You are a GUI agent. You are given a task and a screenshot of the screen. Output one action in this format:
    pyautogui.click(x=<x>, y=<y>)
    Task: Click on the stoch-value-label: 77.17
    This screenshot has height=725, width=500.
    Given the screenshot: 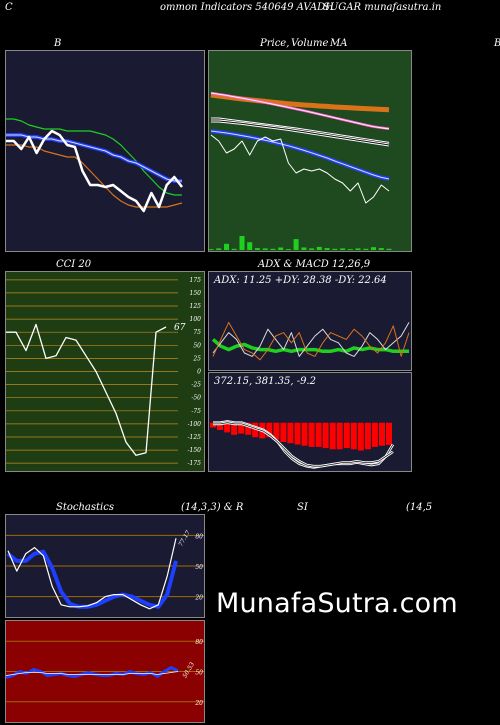 What is the action you would take?
    pyautogui.click(x=184, y=538)
    